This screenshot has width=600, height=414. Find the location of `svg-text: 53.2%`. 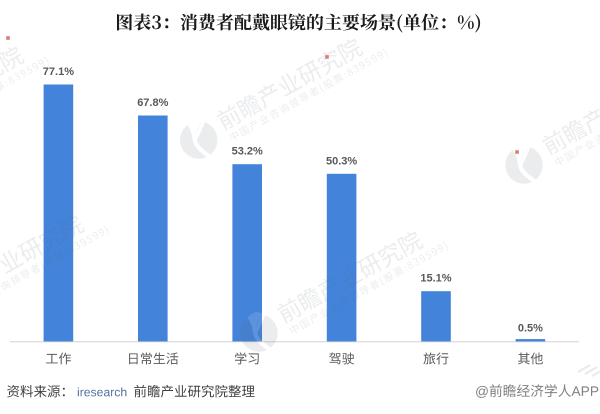

svg-text: 53.2% is located at coordinates (247, 152).